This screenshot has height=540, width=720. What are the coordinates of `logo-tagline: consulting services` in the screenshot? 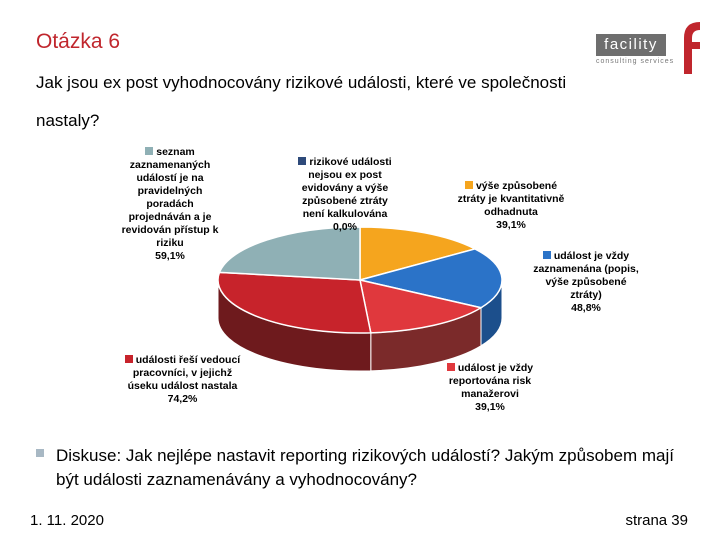 It's located at (635, 61).